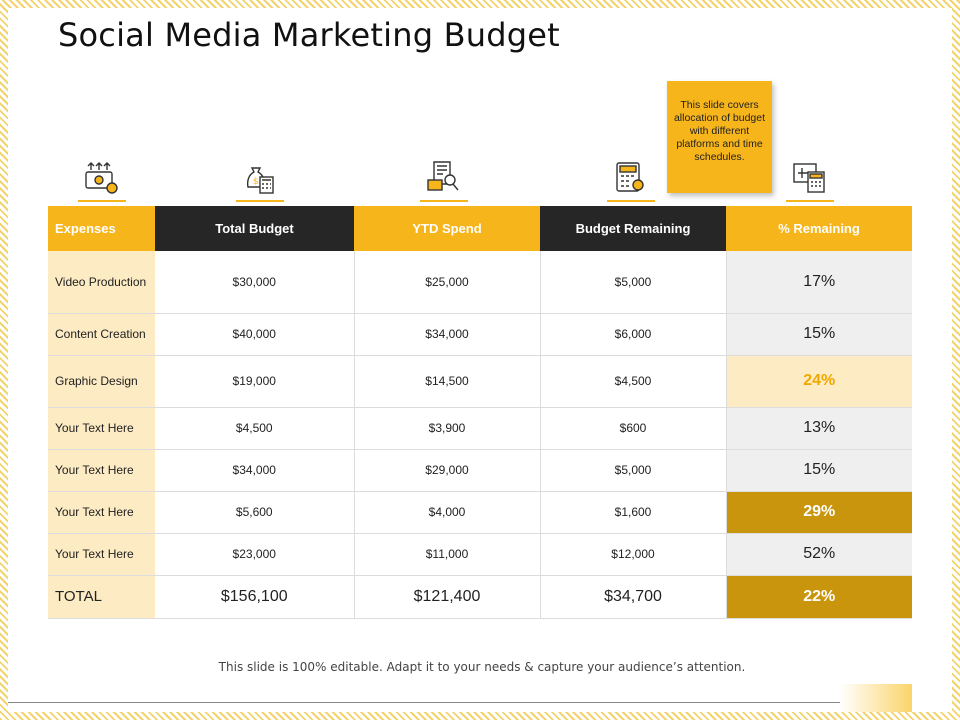 The image size is (960, 720). What do you see at coordinates (447, 428) in the screenshot?
I see `ytd-spend-cell: $3,900` at bounding box center [447, 428].